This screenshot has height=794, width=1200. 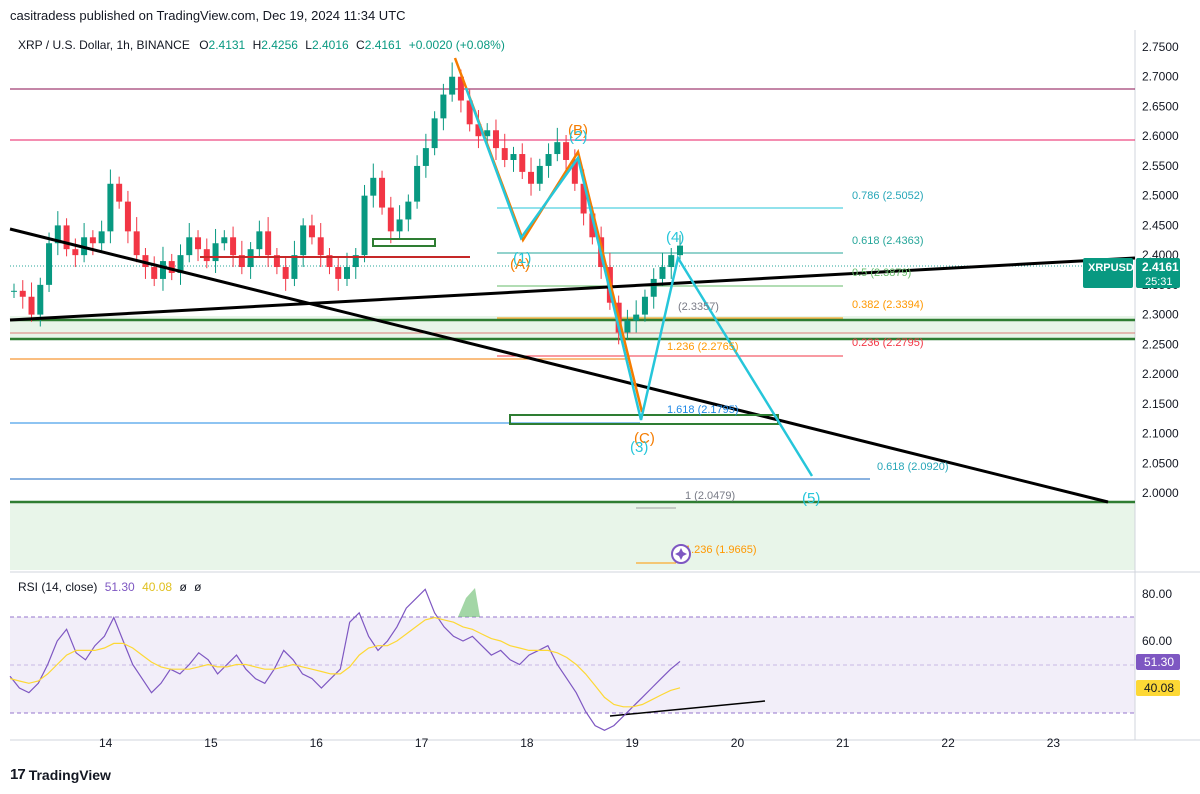 I want to click on time-tick-8: 22, so click(x=948, y=743).